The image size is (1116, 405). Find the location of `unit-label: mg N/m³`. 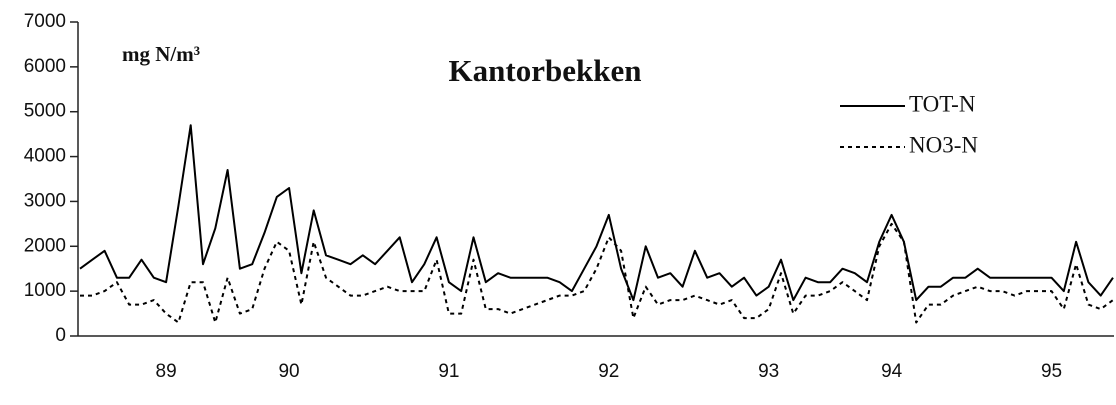

unit-label: mg N/m³ is located at coordinates (161, 54).